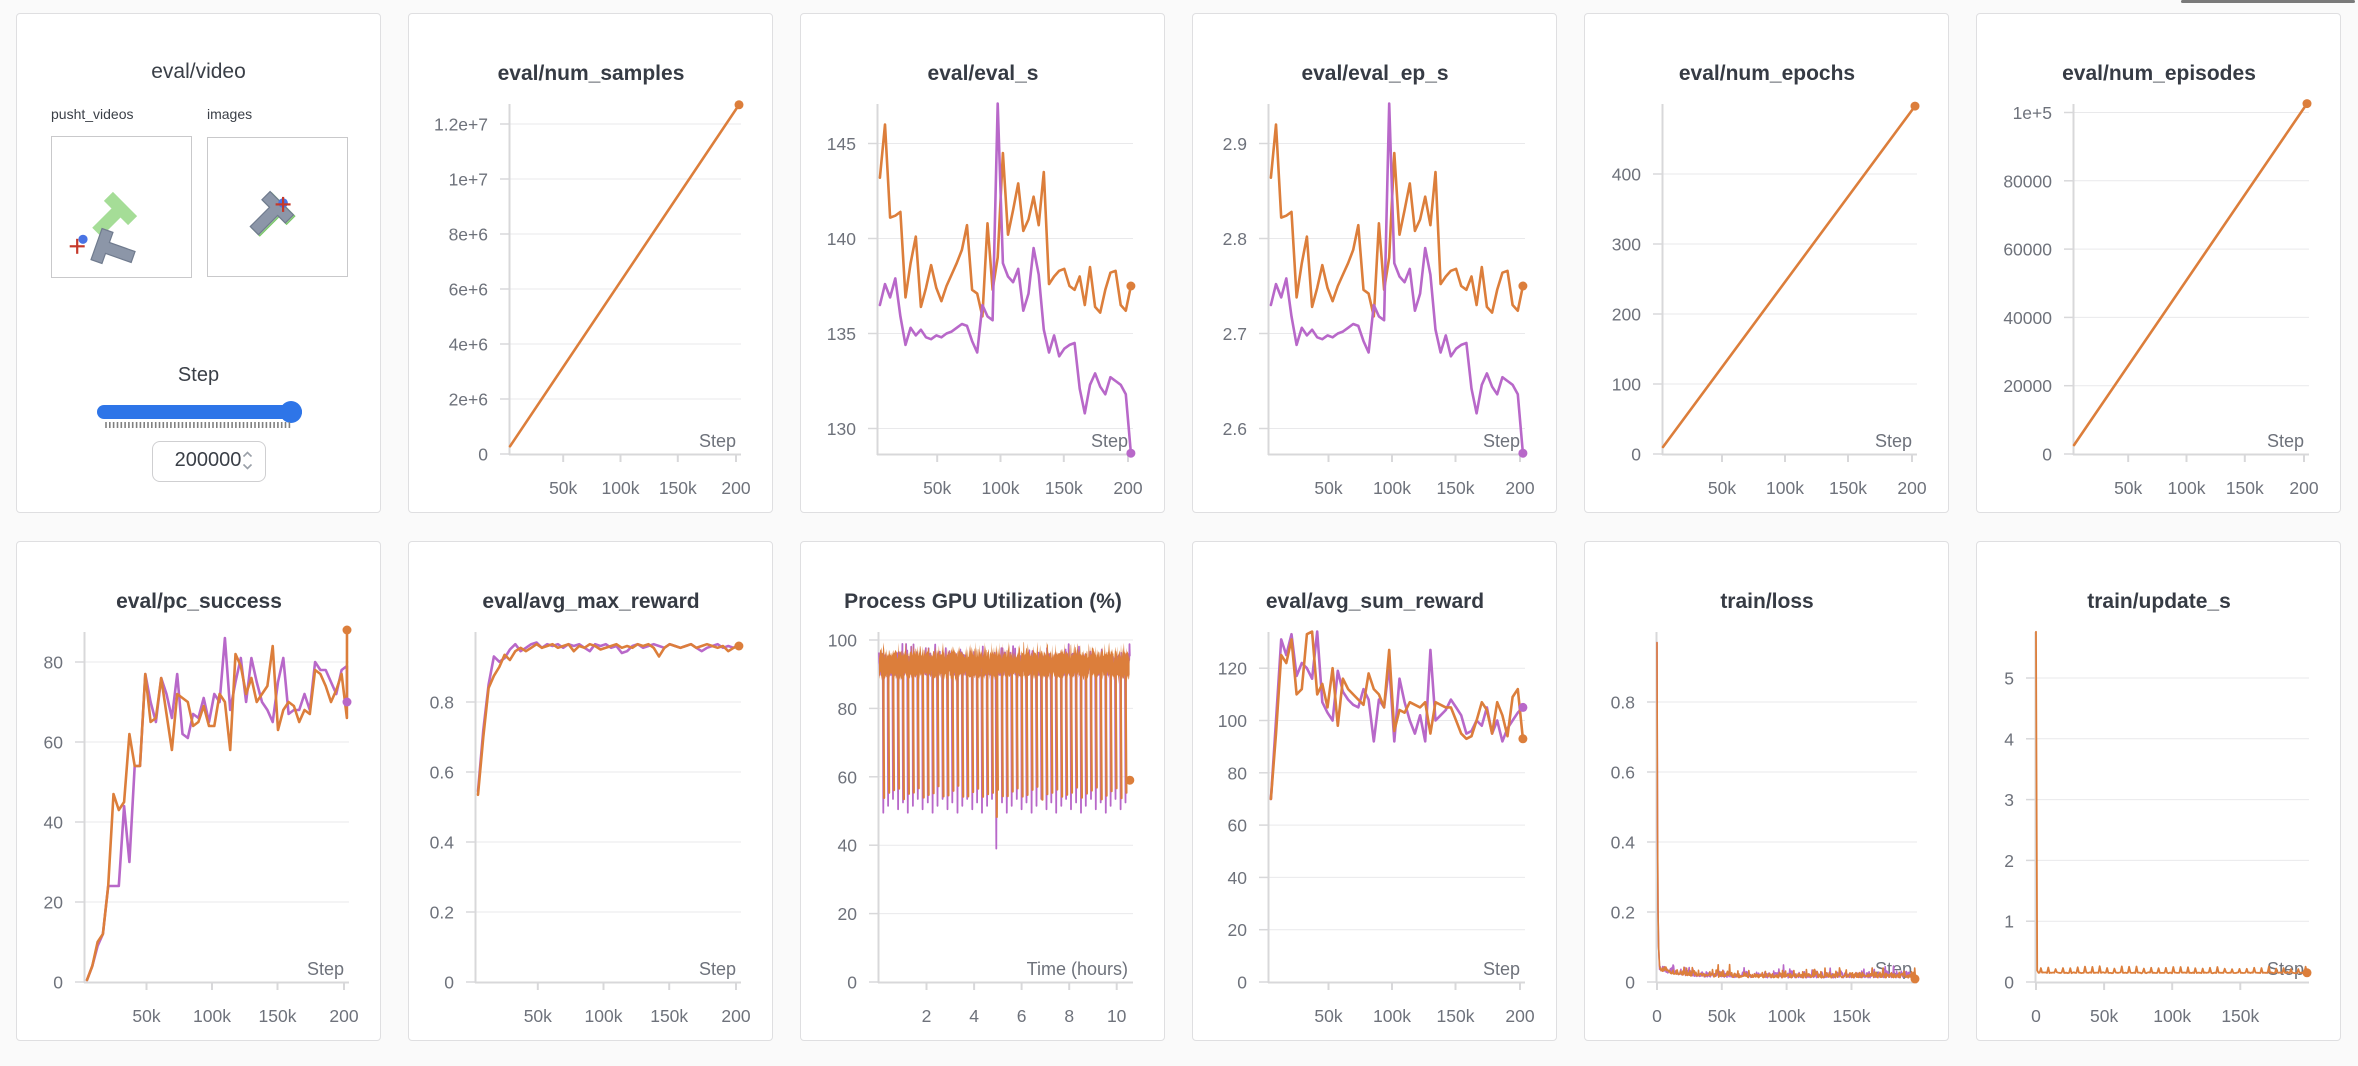 The height and width of the screenshot is (1066, 2358). I want to click on svg-text: eval/num_samples, so click(591, 73).